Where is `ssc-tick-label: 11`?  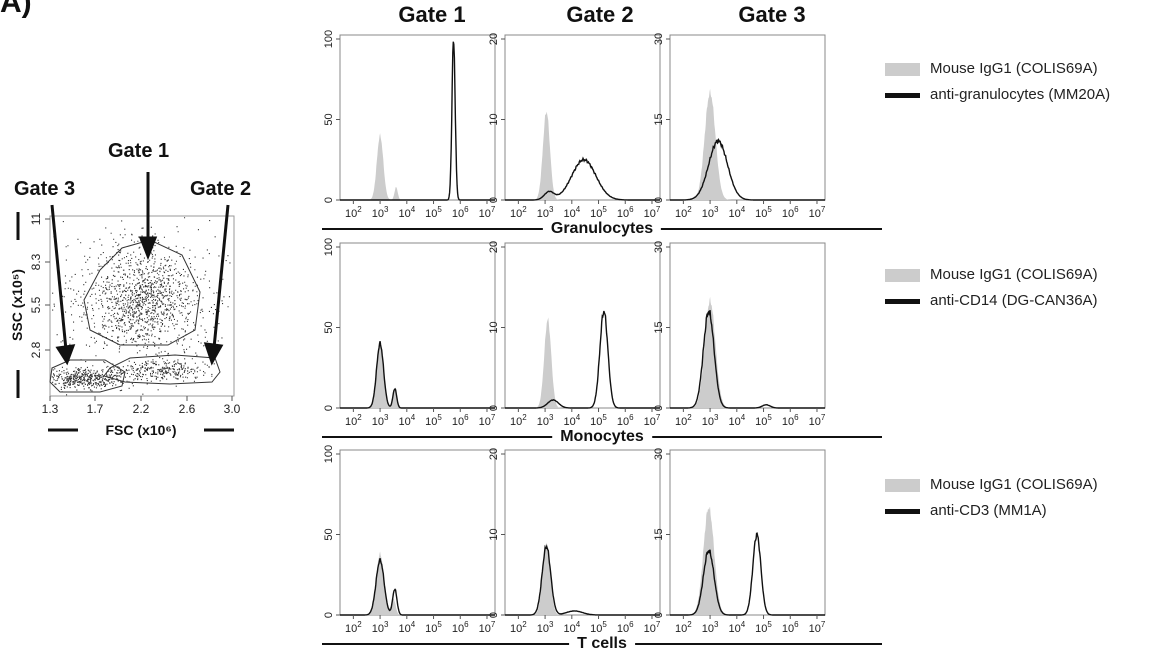 ssc-tick-label: 11 is located at coordinates (36, 218).